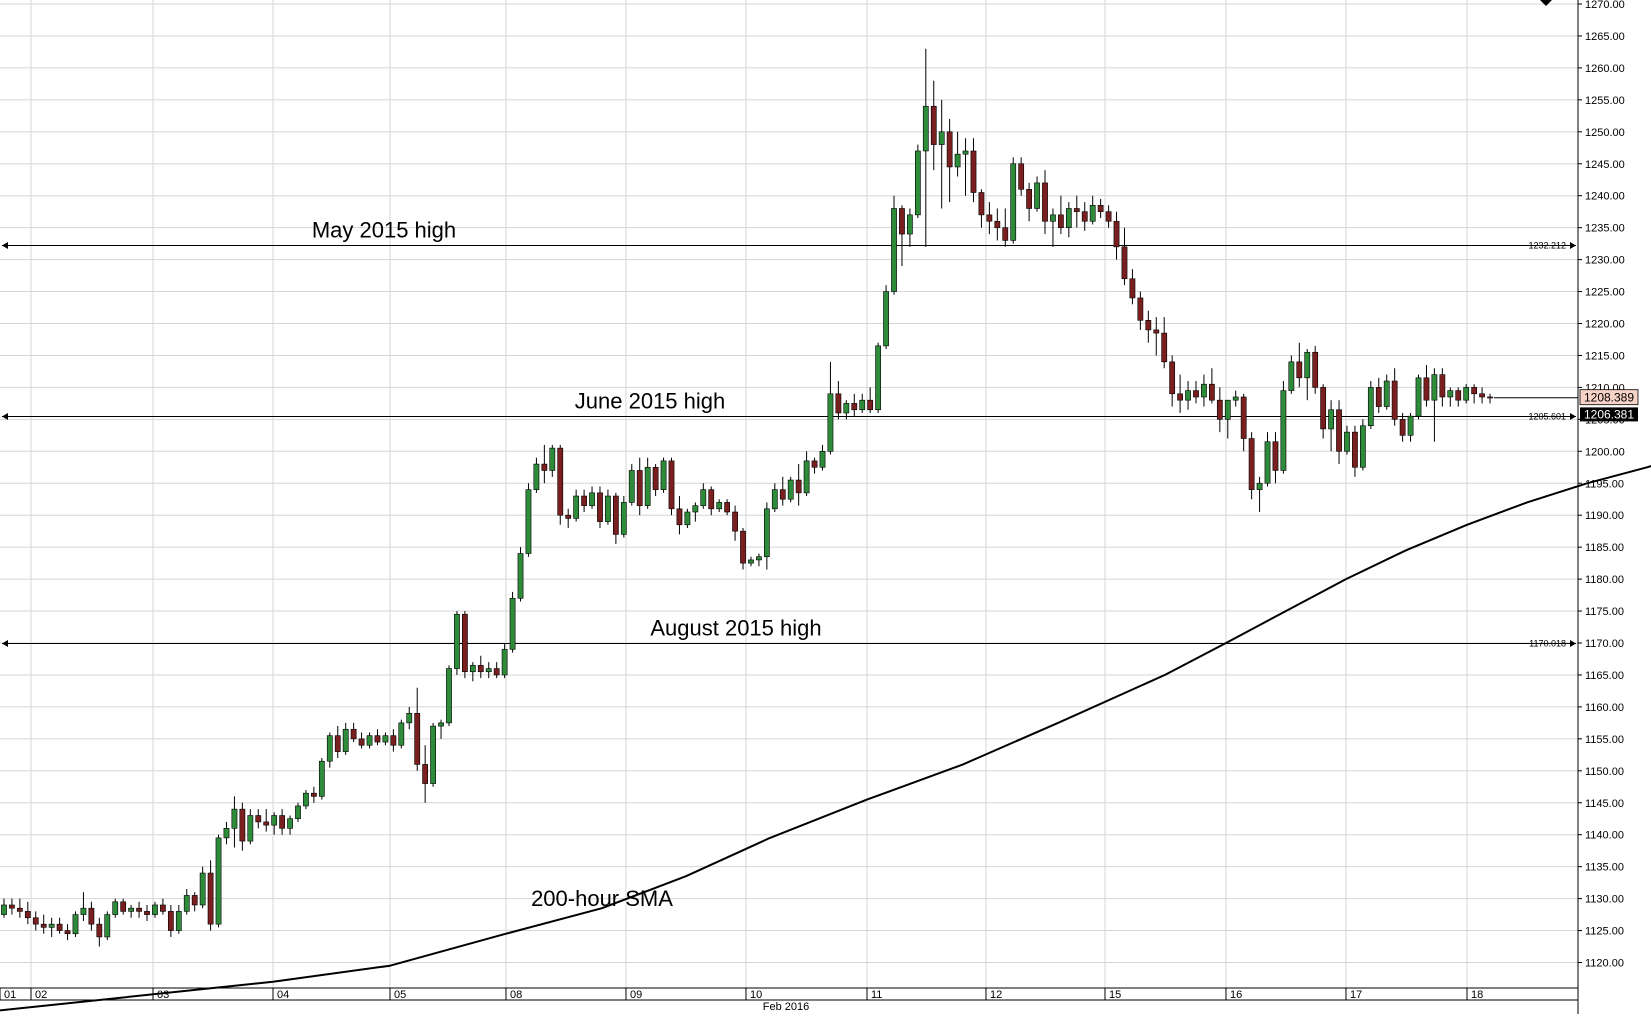 This screenshot has width=1651, height=1019. Describe the element at coordinates (516, 995) in the screenshot. I see `x-tick-label: 08` at that location.